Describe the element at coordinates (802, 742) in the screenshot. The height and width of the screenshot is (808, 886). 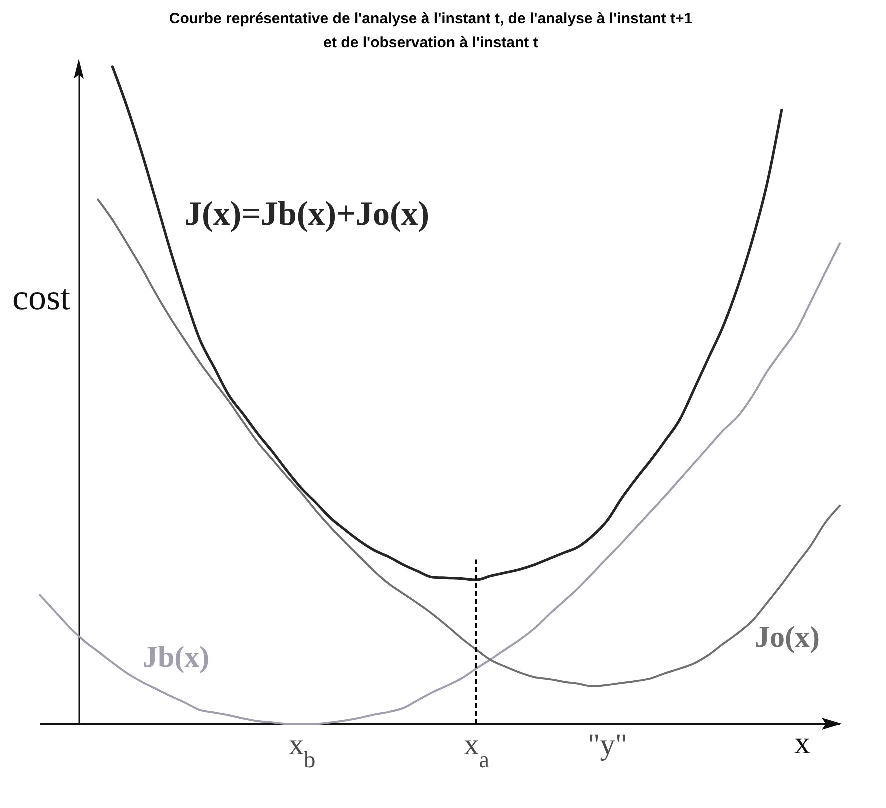
I see `x-axis-title: x` at that location.